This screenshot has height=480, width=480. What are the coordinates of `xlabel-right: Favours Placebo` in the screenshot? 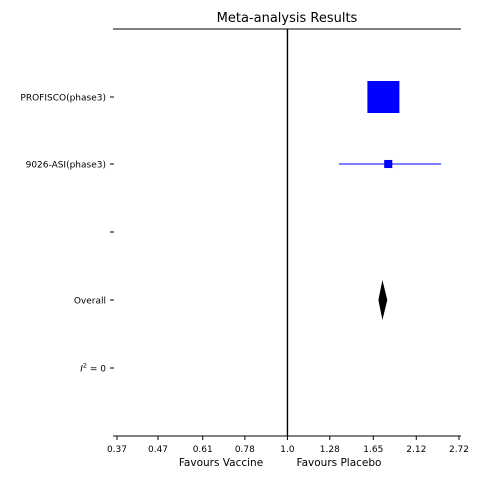 It's located at (339, 463).